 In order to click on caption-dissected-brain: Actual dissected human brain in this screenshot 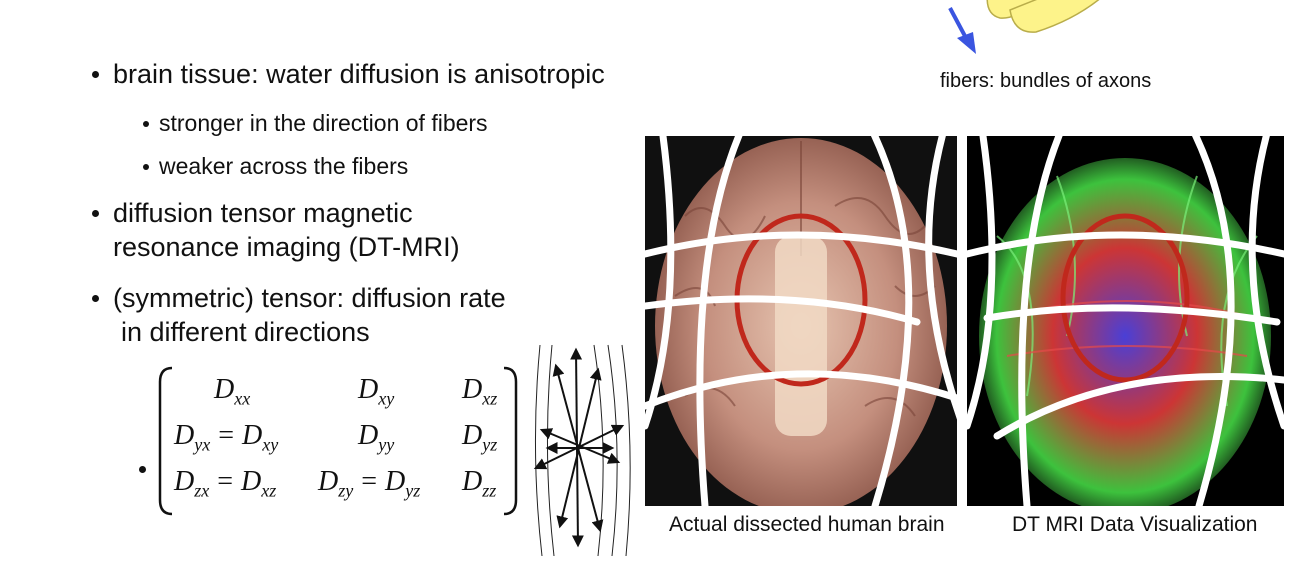, I will do `click(807, 524)`.